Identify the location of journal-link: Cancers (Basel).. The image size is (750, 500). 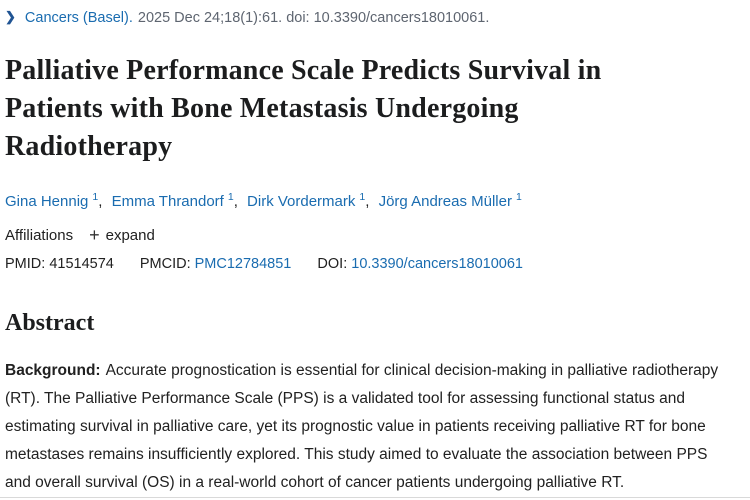
(78, 18).